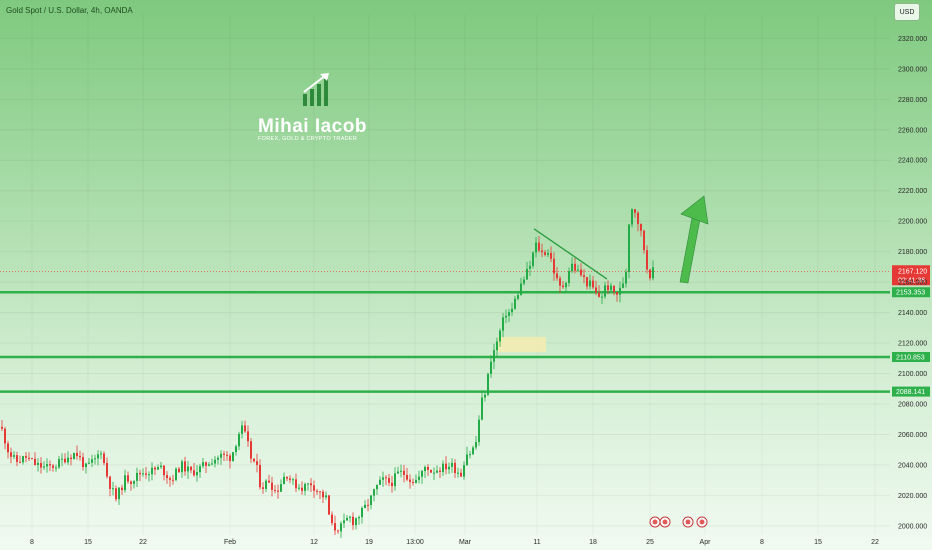 Image resolution: width=932 pixels, height=550 pixels. I want to click on watermark-tagline: FOREX, GOLD & CRYPTO TRADER, so click(308, 139).